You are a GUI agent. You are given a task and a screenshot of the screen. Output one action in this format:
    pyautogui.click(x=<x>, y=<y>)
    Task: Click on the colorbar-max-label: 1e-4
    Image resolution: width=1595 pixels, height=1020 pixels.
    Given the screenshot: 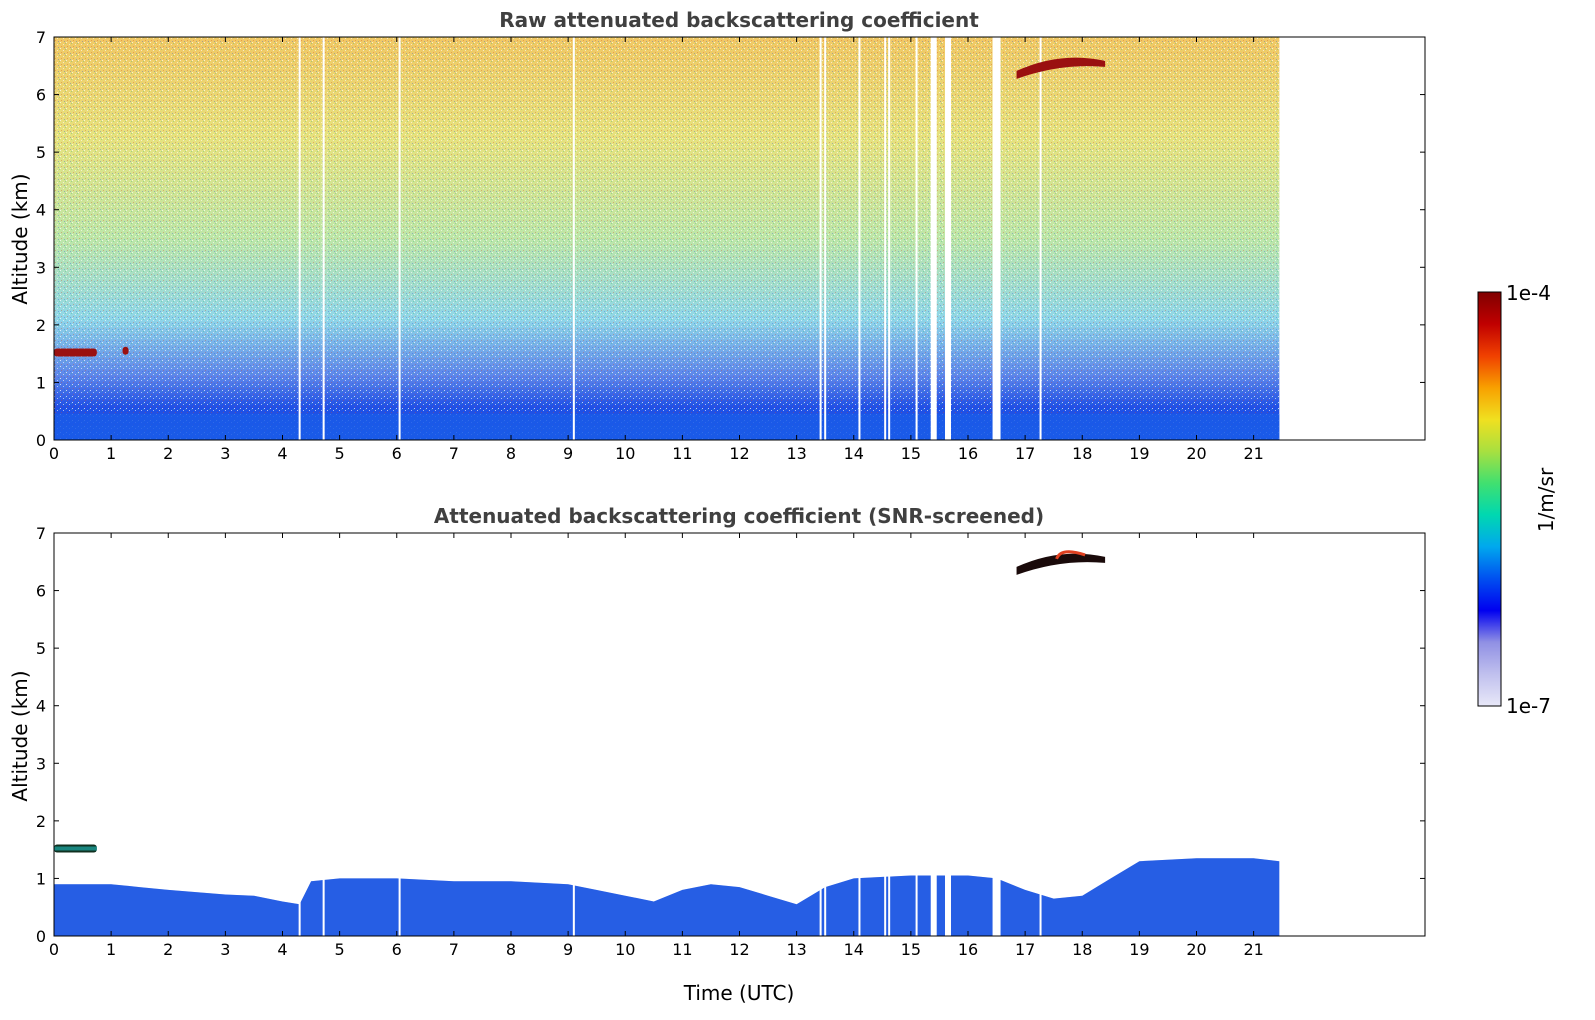 What is the action you would take?
    pyautogui.click(x=1528, y=293)
    